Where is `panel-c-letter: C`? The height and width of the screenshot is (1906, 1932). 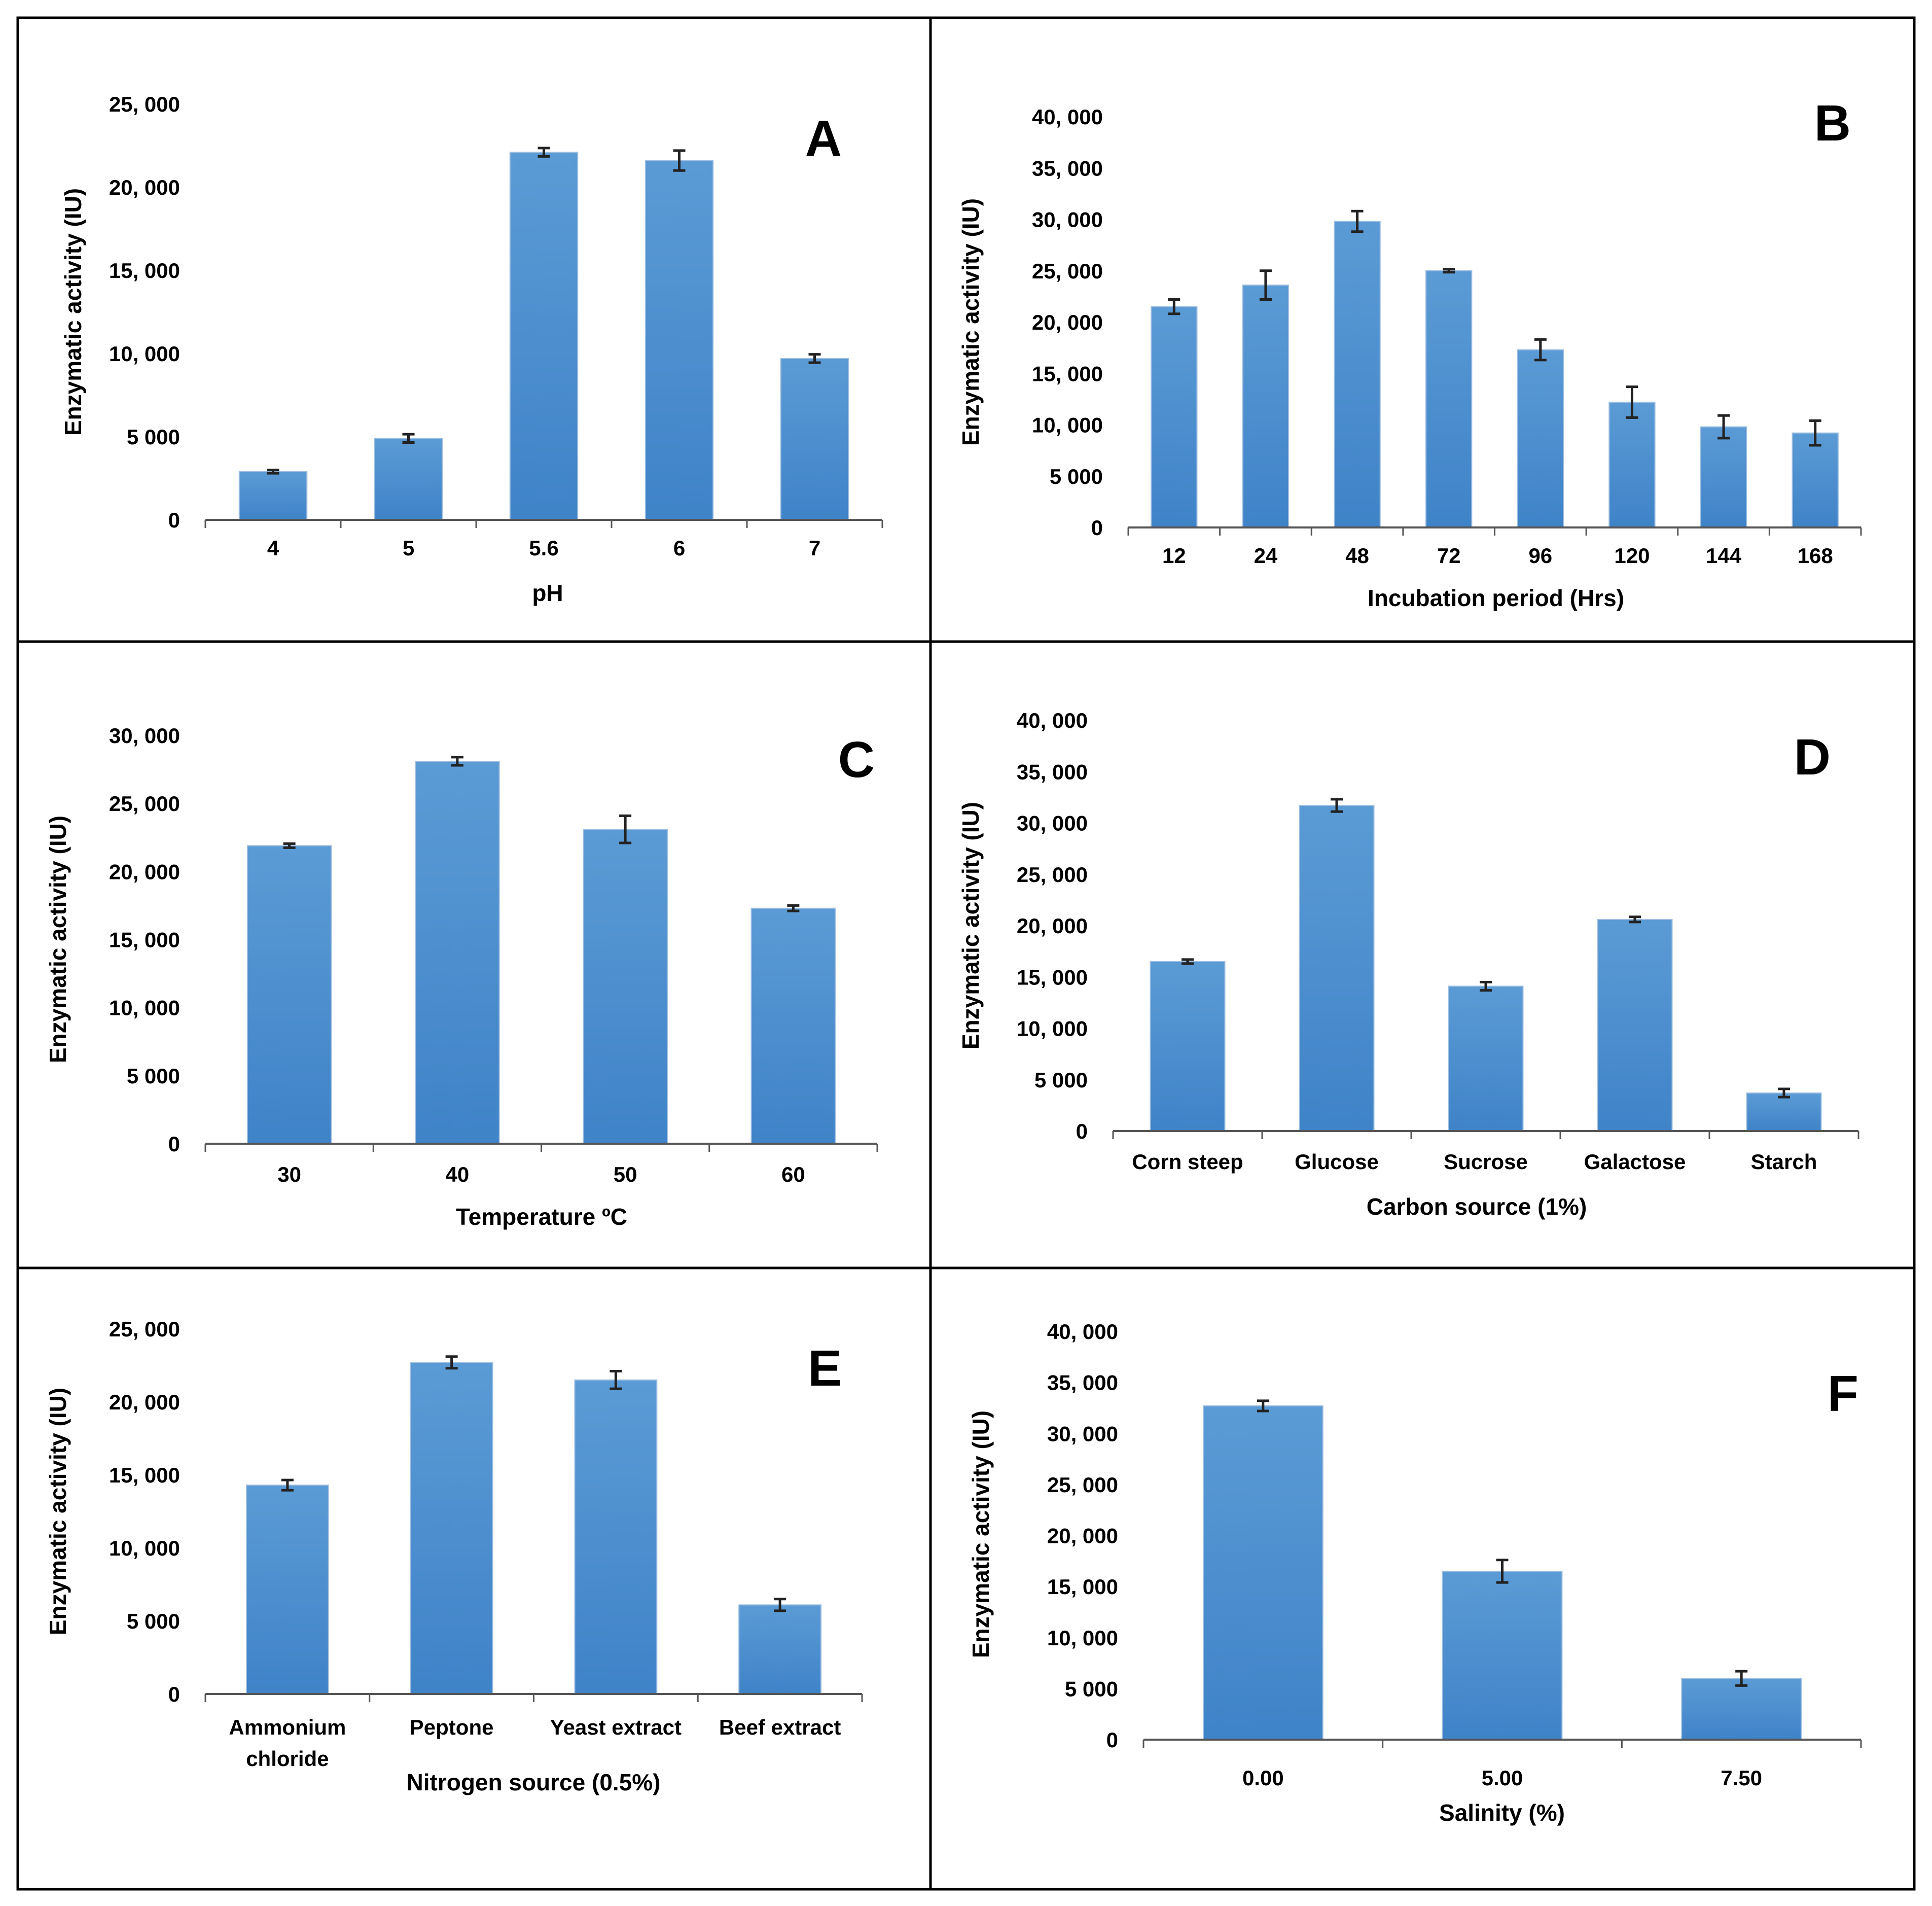 panel-c-letter: C is located at coordinates (856, 759).